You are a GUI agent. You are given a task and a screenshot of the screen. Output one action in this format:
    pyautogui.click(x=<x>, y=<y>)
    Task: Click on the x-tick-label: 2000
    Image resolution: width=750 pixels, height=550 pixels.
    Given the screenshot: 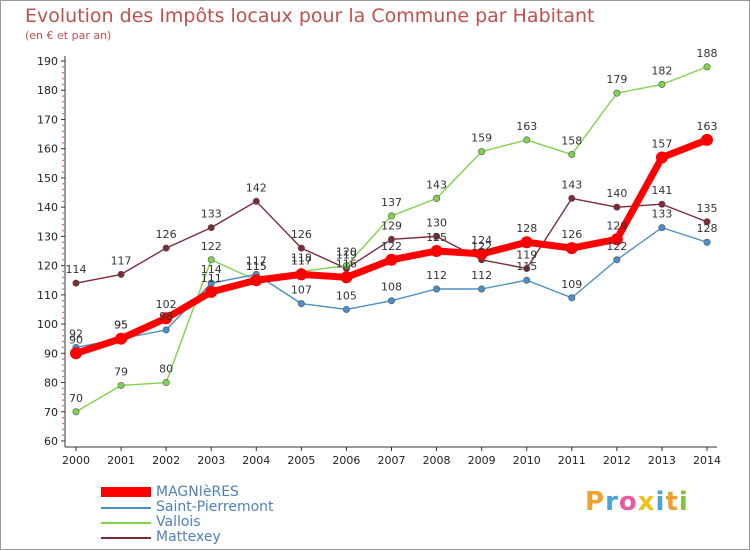 What is the action you would take?
    pyautogui.click(x=76, y=460)
    